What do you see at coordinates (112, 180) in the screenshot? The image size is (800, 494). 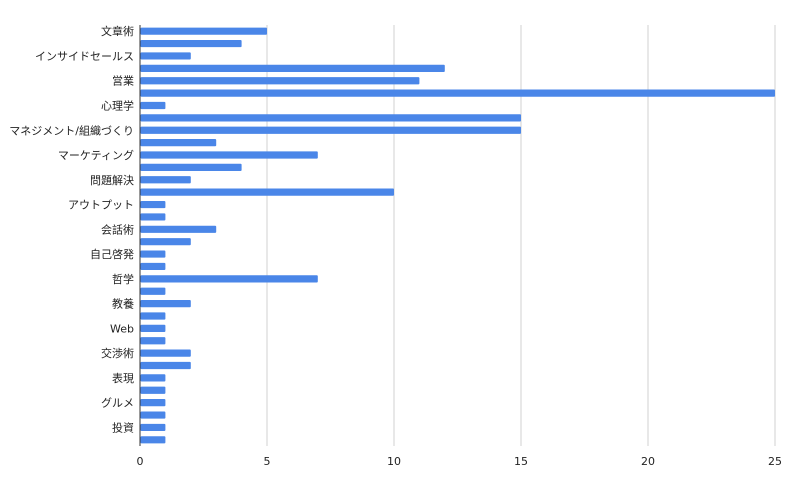 I see `category-label: 問題解決` at bounding box center [112, 180].